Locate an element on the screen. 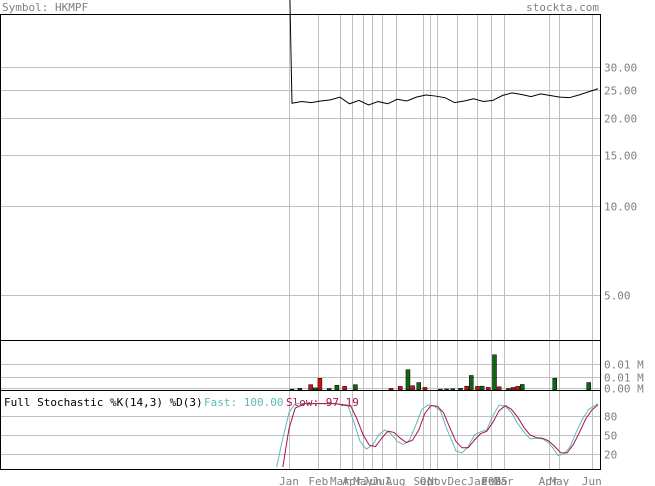 This screenshot has width=655, height=486. symbol-label: Symbol: HKMPF is located at coordinates (45, 7).